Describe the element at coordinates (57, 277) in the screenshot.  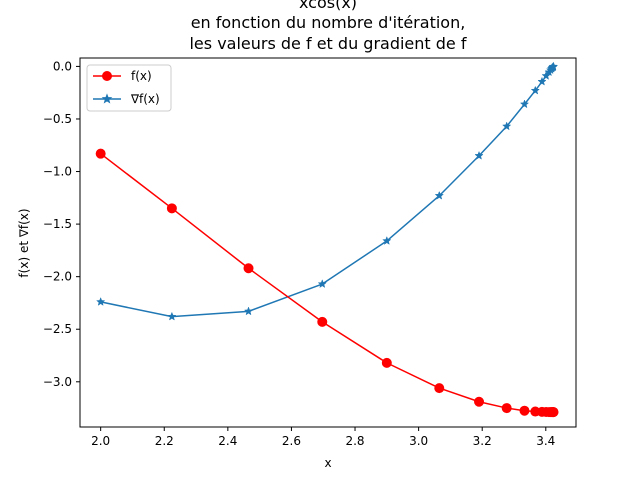
I see `y-tick-label: −2.0` at that location.